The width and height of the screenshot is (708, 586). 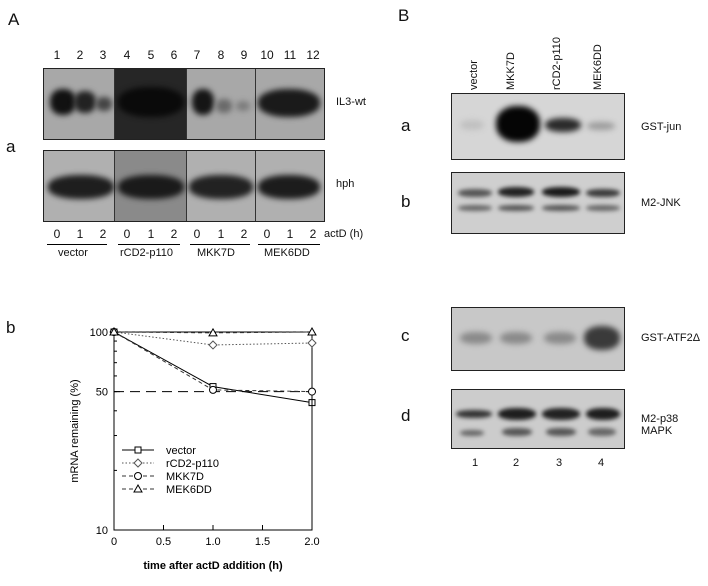 What do you see at coordinates (344, 234) in the screenshot?
I see `actd-label: actD (h)` at bounding box center [344, 234].